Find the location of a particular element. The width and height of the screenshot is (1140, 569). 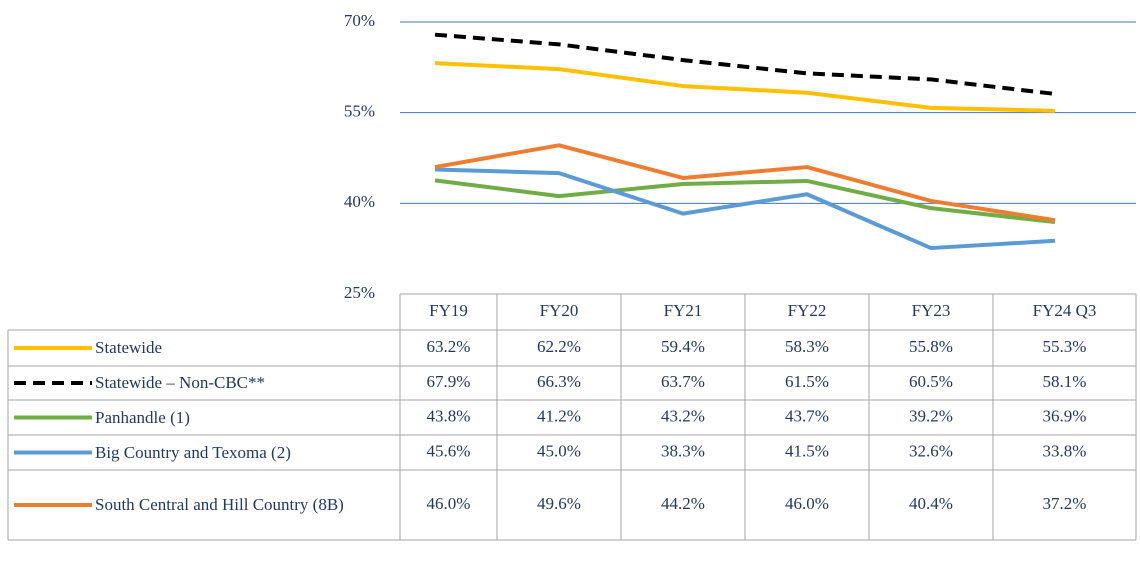

x-tick-label: FY24 Q3 is located at coordinates (1065, 310).